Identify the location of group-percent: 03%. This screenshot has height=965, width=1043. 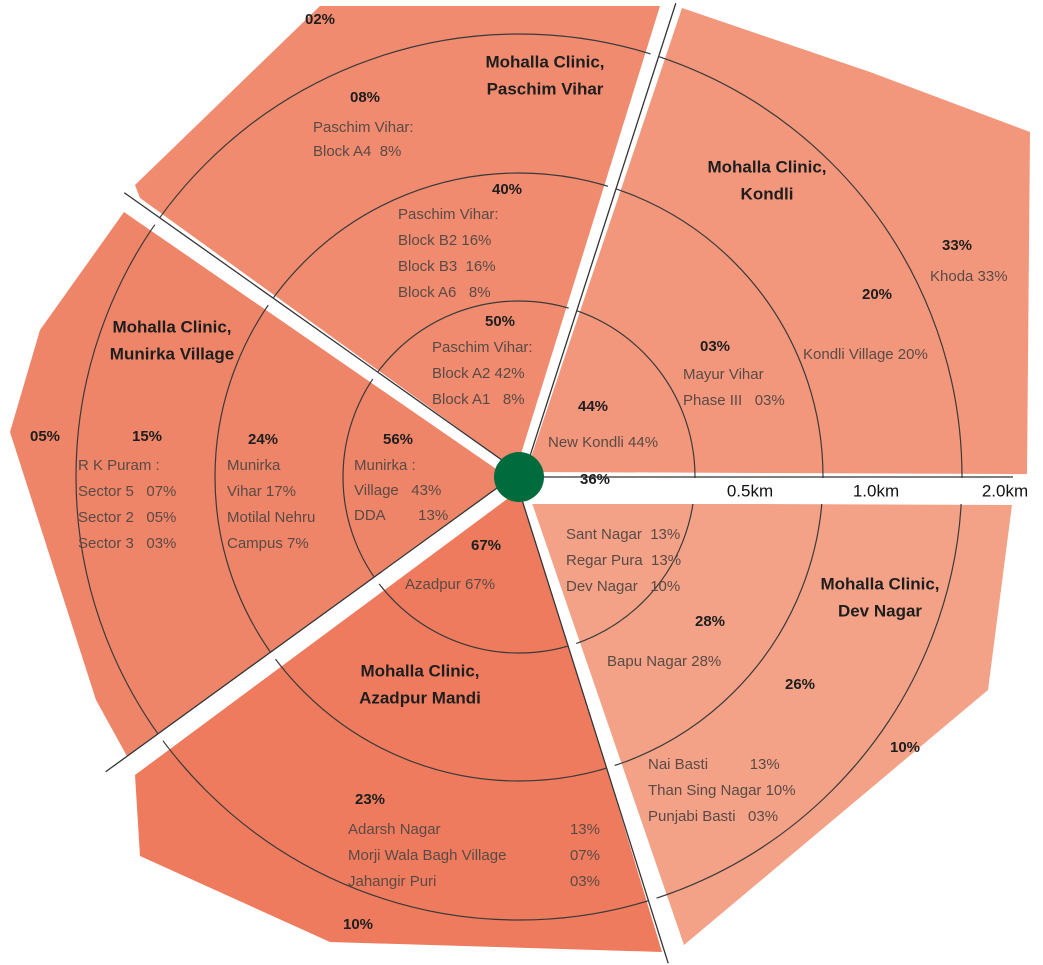
(715, 346).